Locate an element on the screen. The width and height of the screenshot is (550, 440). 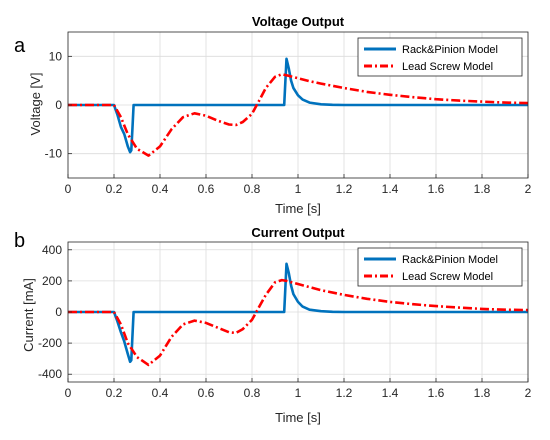
voltage-x-tick-label: 0.2 is located at coordinates (114, 189).